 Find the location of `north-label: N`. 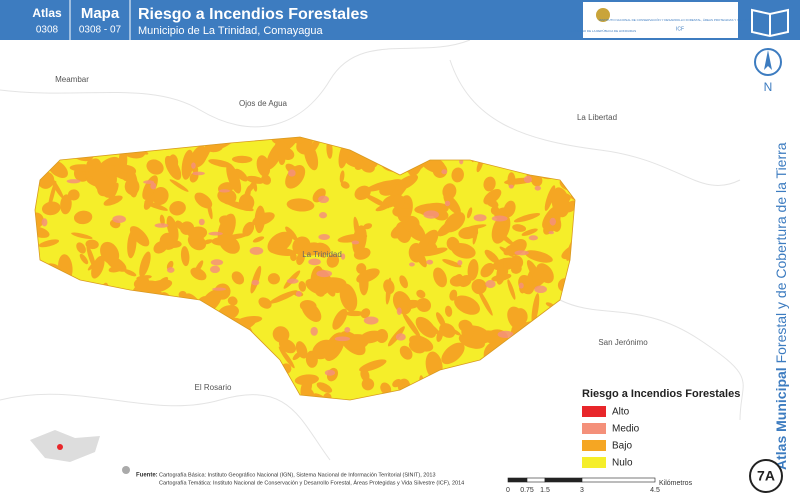

north-label: N is located at coordinates (768, 87).